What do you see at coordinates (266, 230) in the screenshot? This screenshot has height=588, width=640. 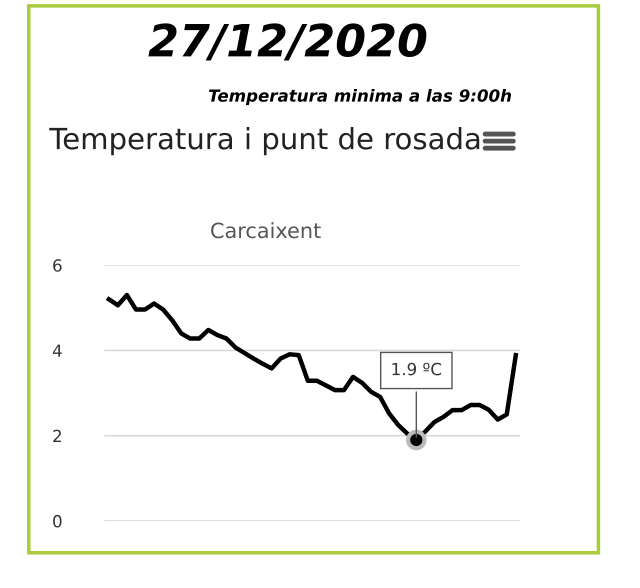 I see `chart-subtitle: Carcaixent` at bounding box center [266, 230].